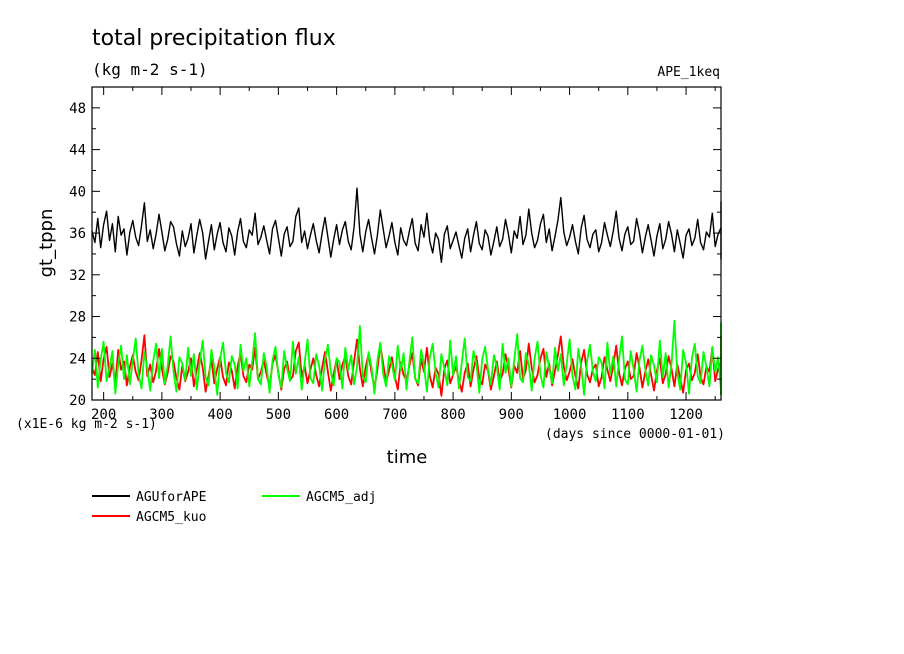  What do you see at coordinates (77, 401) in the screenshot?
I see `y-tick-label: 20` at bounding box center [77, 401].